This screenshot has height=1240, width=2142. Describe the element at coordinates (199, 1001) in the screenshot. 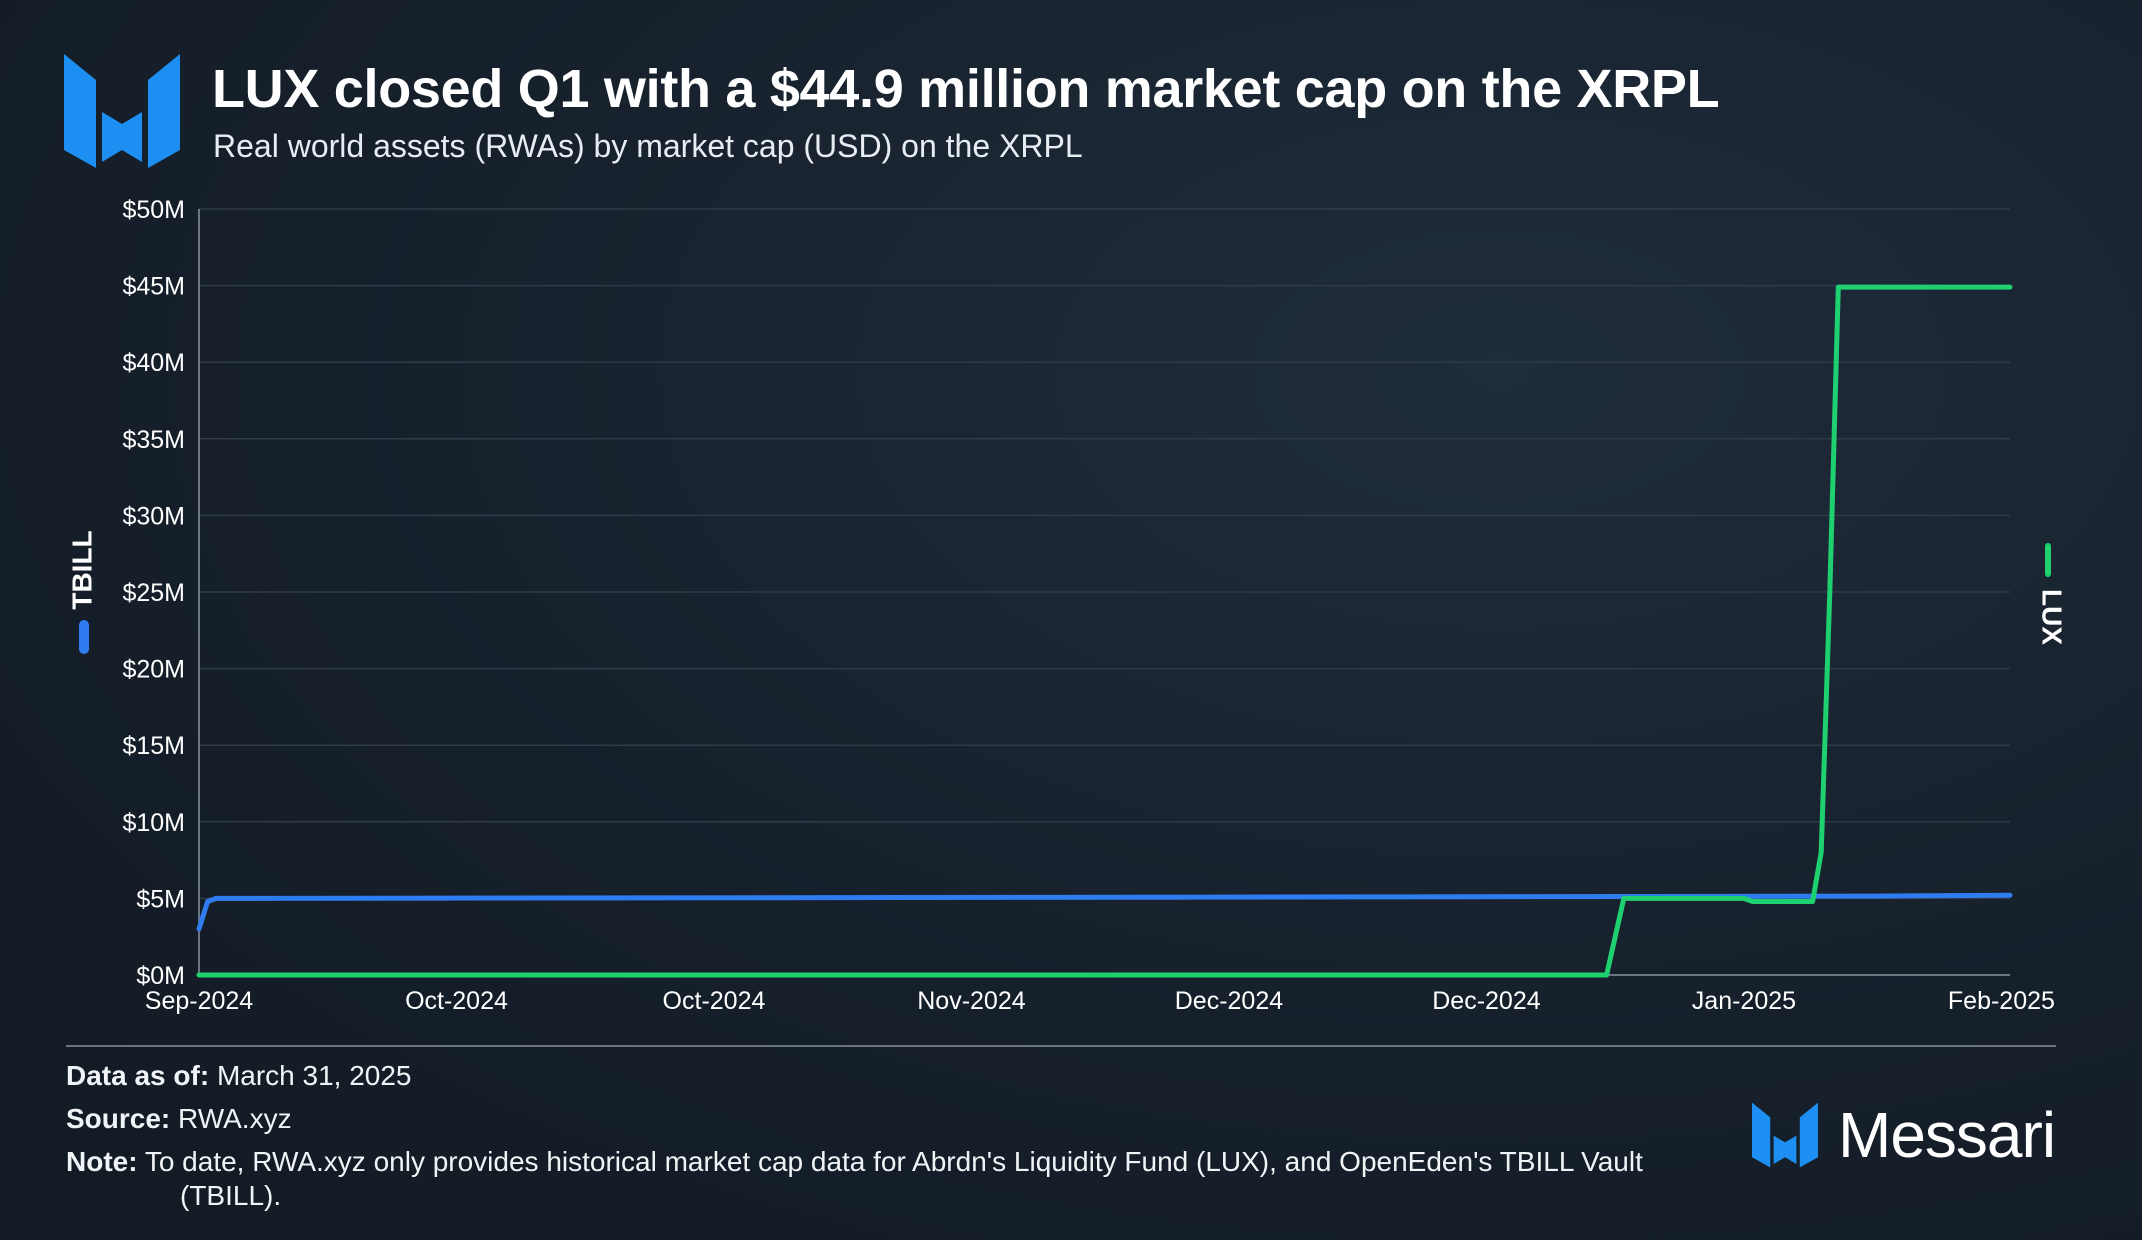

I see `x-tick-label: Sep-2024` at that location.